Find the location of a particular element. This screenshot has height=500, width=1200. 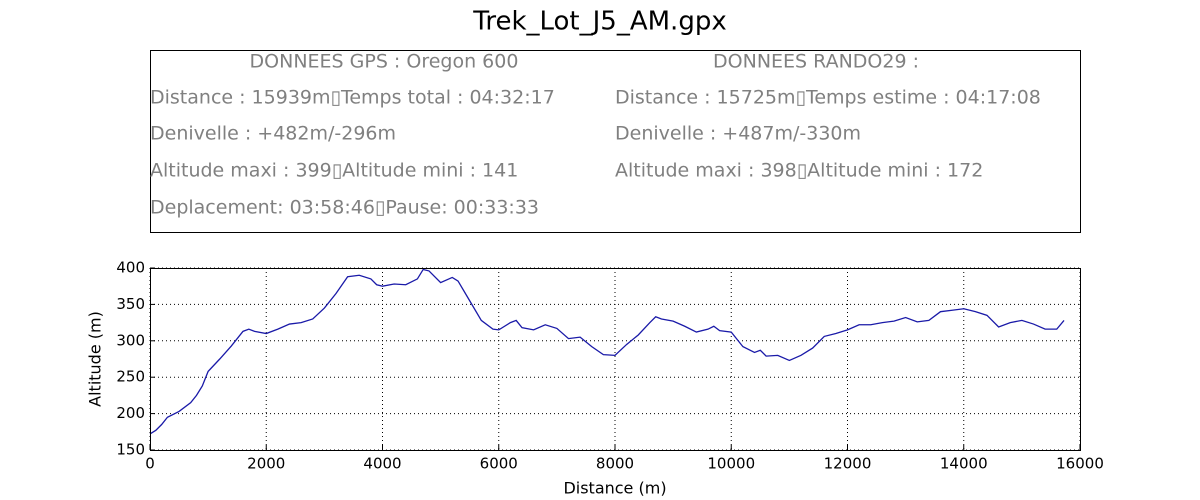

y-tick-label: 250 is located at coordinates (130, 377).